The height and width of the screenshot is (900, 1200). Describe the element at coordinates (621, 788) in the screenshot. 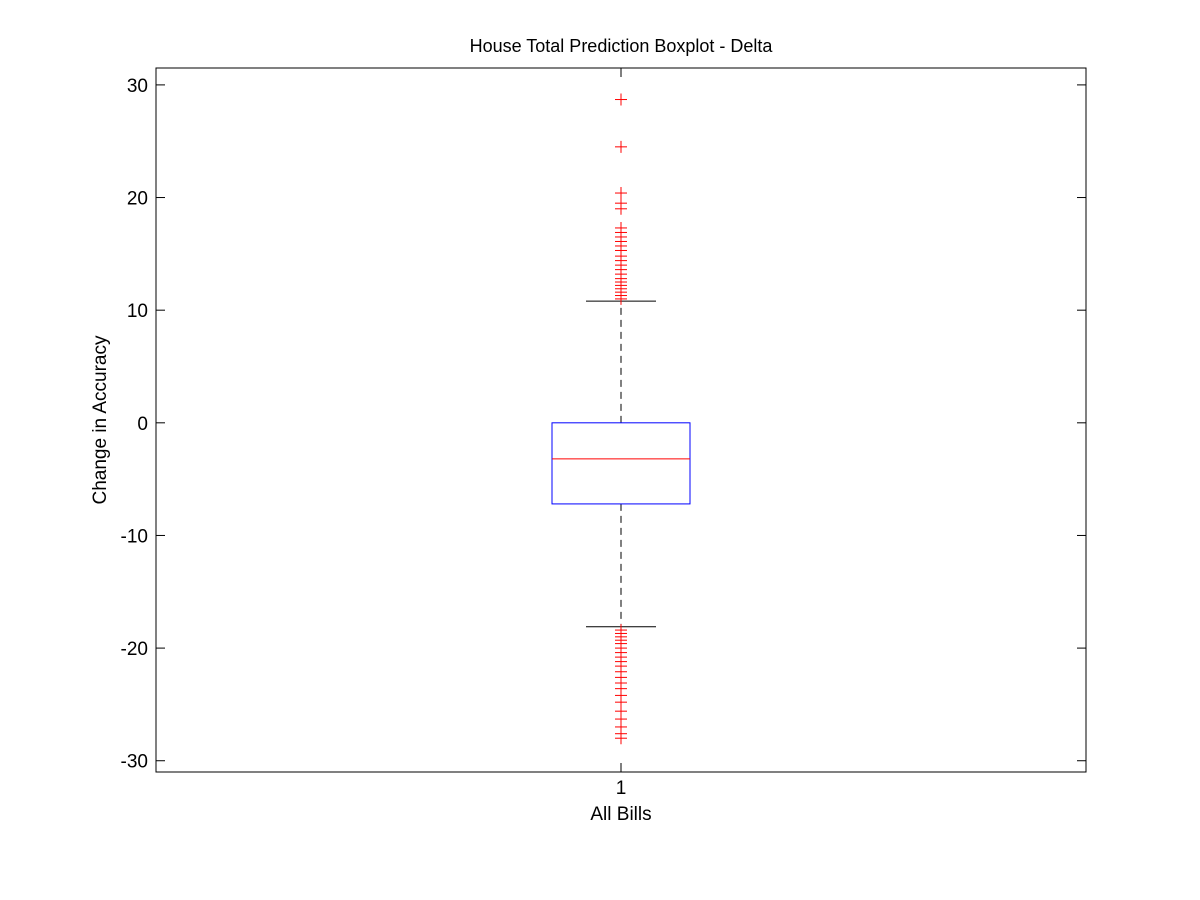

I see `x-tick-label: 1` at that location.